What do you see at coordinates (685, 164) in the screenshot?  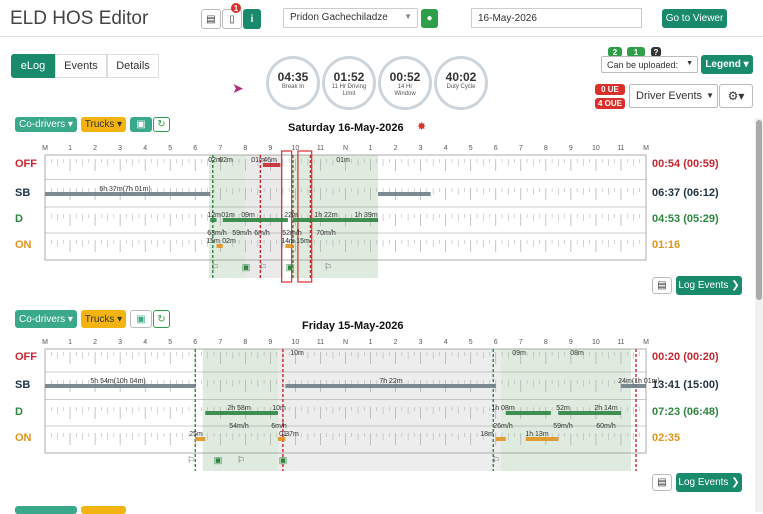 I see `row-total-off: 00:54 (00:59)` at bounding box center [685, 164].